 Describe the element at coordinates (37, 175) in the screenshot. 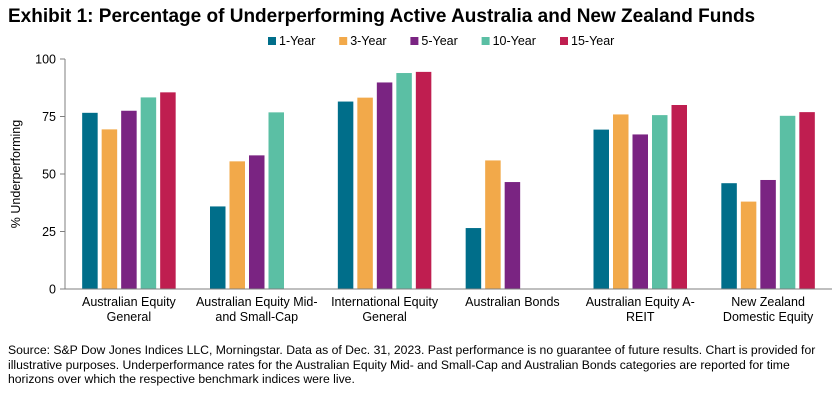

I see `y-axis: 0 25 50 75 100 % Underperforming` at that location.